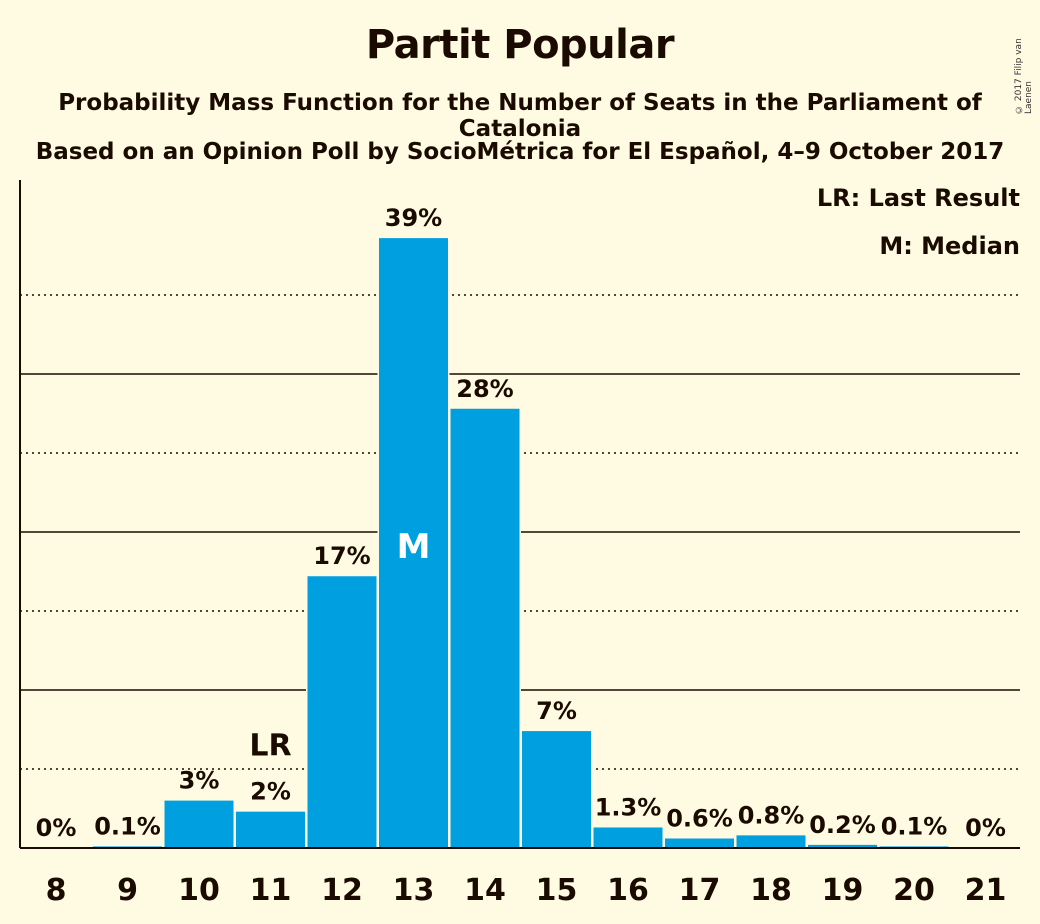 The image size is (1040, 924). I want to click on tick-label-15: 15, so click(557, 890).